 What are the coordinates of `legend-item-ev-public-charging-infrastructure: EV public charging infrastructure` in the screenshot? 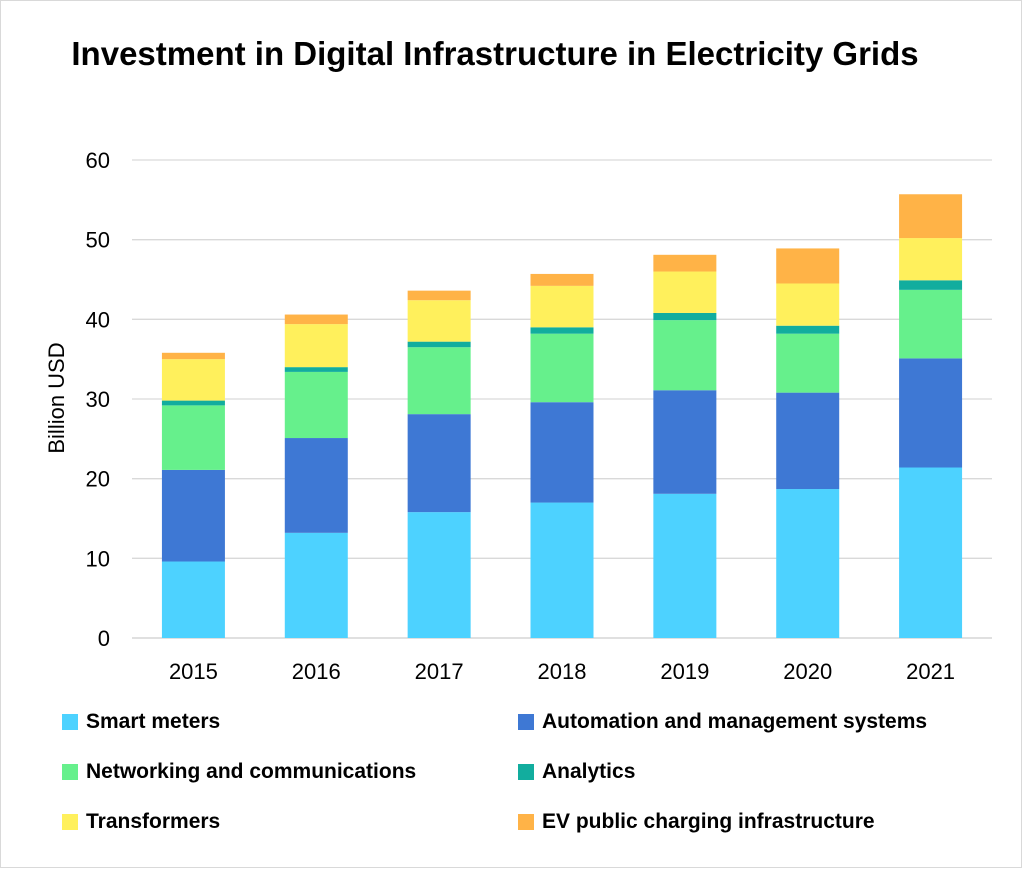 It's located at (696, 822).